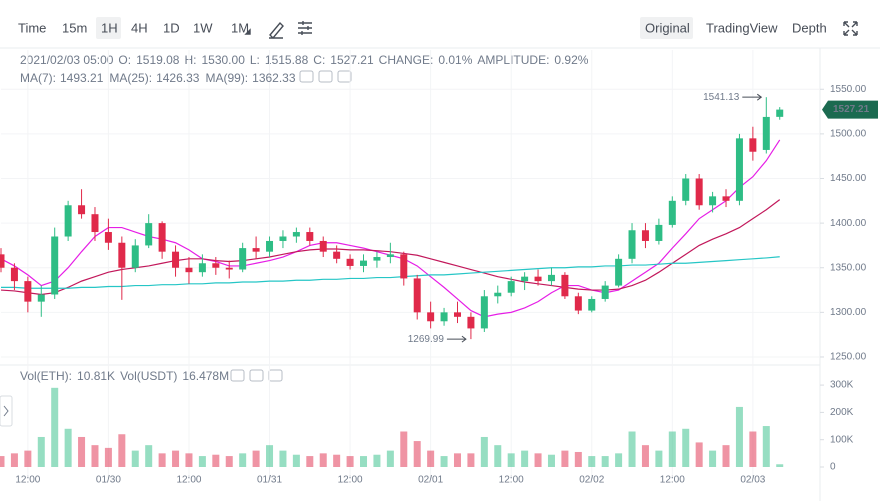  I want to click on ma-legend-name: MA(99):, so click(226, 78).